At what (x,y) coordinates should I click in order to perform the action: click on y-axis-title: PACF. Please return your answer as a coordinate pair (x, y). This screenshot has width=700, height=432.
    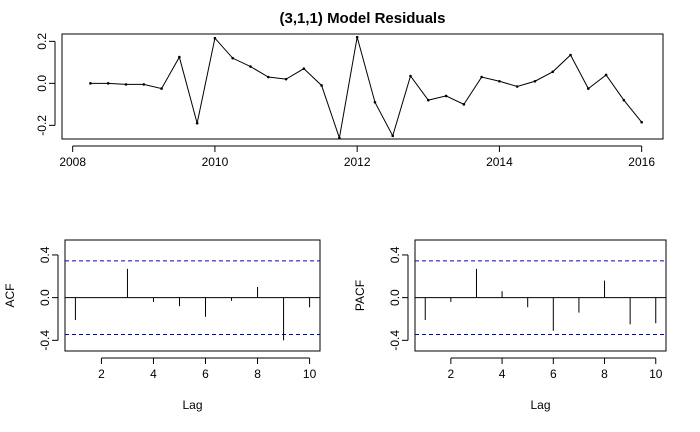
    Looking at the image, I should click on (360, 295).